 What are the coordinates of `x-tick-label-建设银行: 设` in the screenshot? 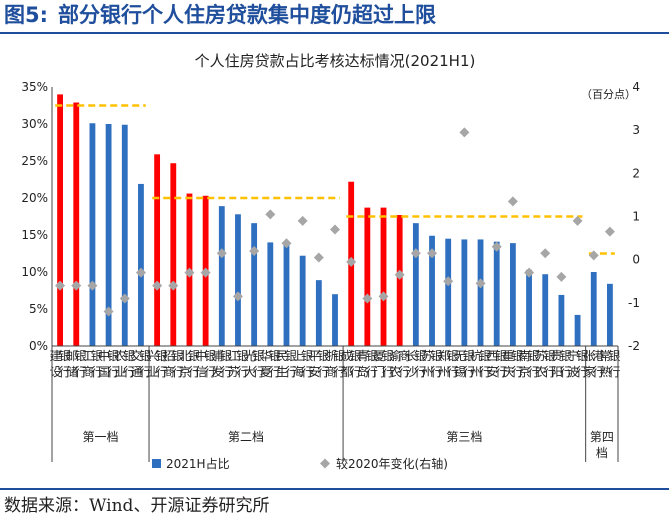 It's located at (56, 372).